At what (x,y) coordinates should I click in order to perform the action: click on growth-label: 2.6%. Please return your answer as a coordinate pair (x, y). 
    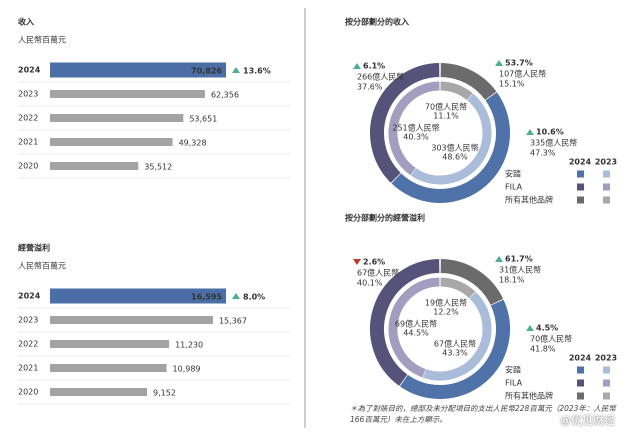
    Looking at the image, I should click on (374, 262).